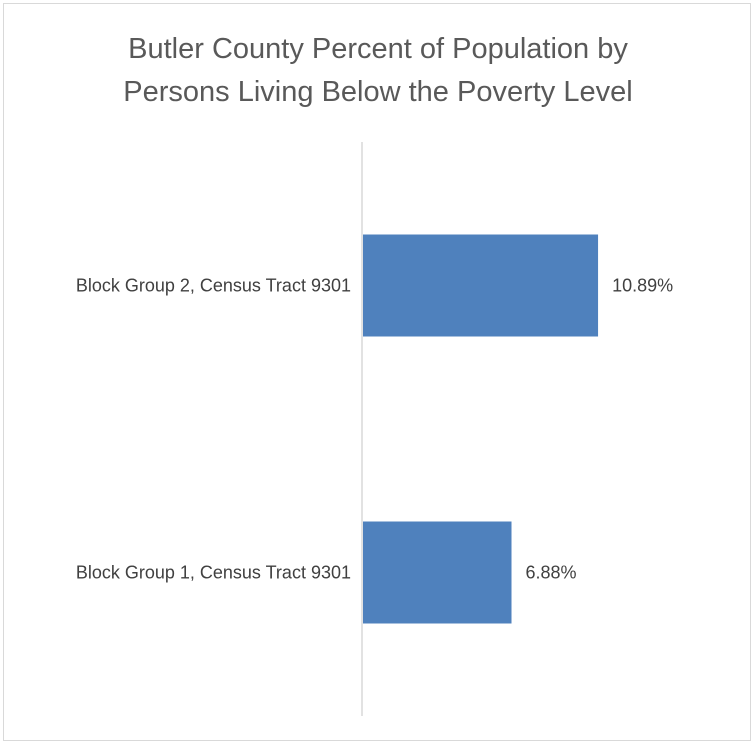 The height and width of the screenshot is (746, 756). I want to click on category-label-2: Block Group 1, Census Tract 9301, so click(213, 573).